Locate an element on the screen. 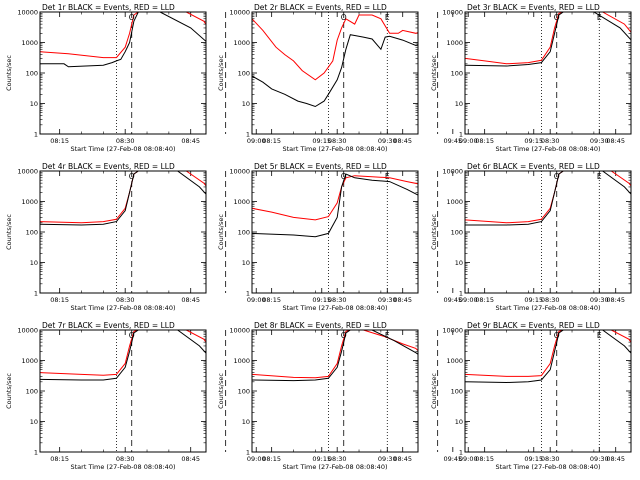 The height and width of the screenshot is (480, 640). panel-title: Det 3r BLACK = Events, RED = LLD is located at coordinates (533, 7).